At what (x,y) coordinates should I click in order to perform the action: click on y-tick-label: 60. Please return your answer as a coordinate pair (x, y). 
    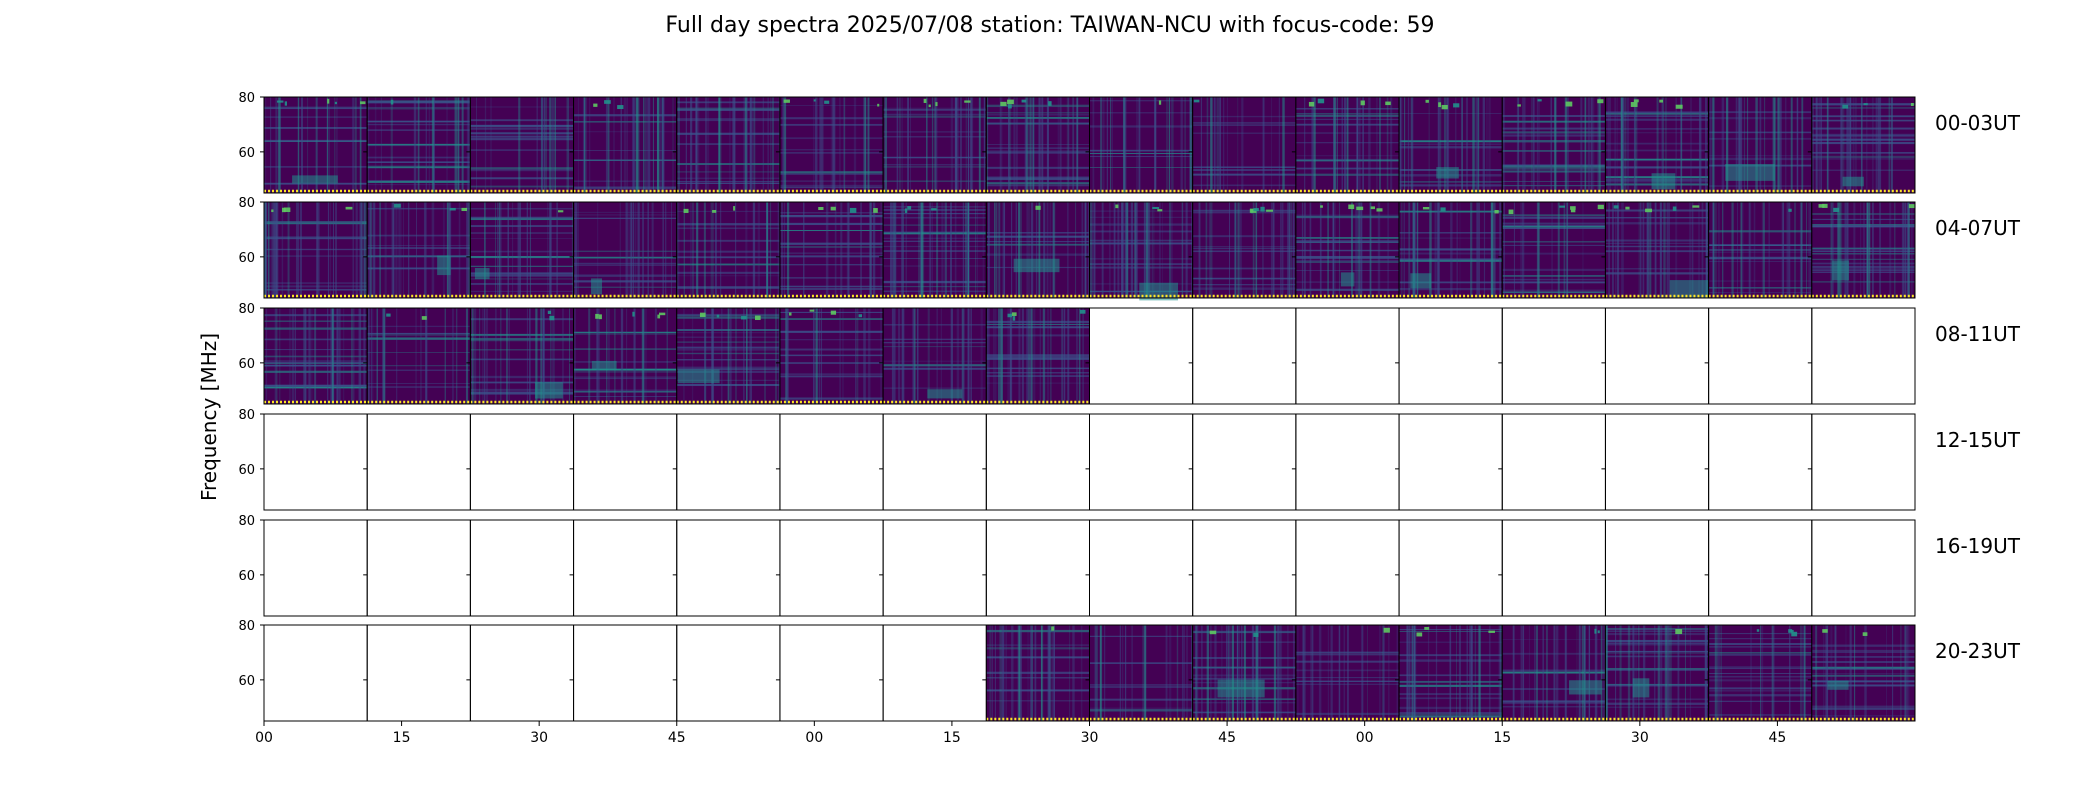
    Looking at the image, I should click on (246, 576).